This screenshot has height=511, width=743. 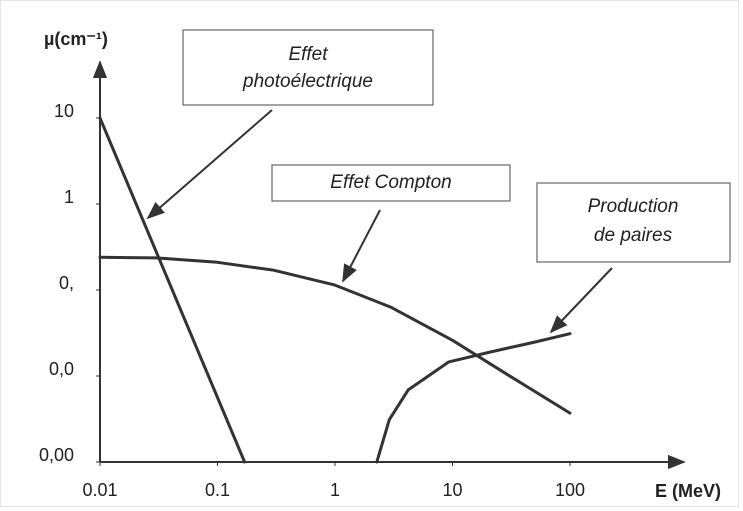 I want to click on y-tick-label: 1, so click(x=69, y=197).